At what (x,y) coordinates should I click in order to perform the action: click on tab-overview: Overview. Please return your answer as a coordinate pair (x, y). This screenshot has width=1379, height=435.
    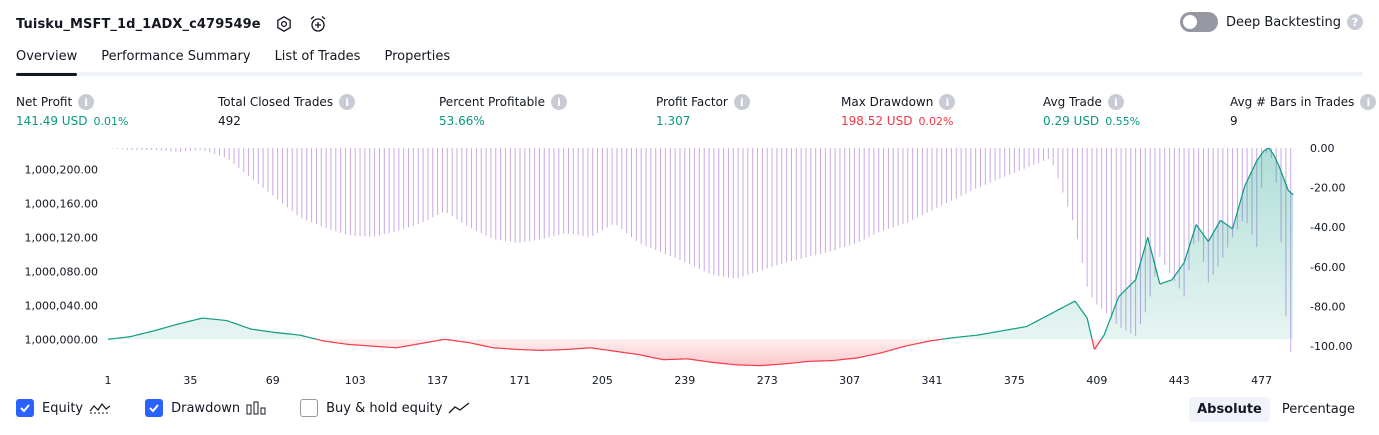
    Looking at the image, I should click on (47, 60).